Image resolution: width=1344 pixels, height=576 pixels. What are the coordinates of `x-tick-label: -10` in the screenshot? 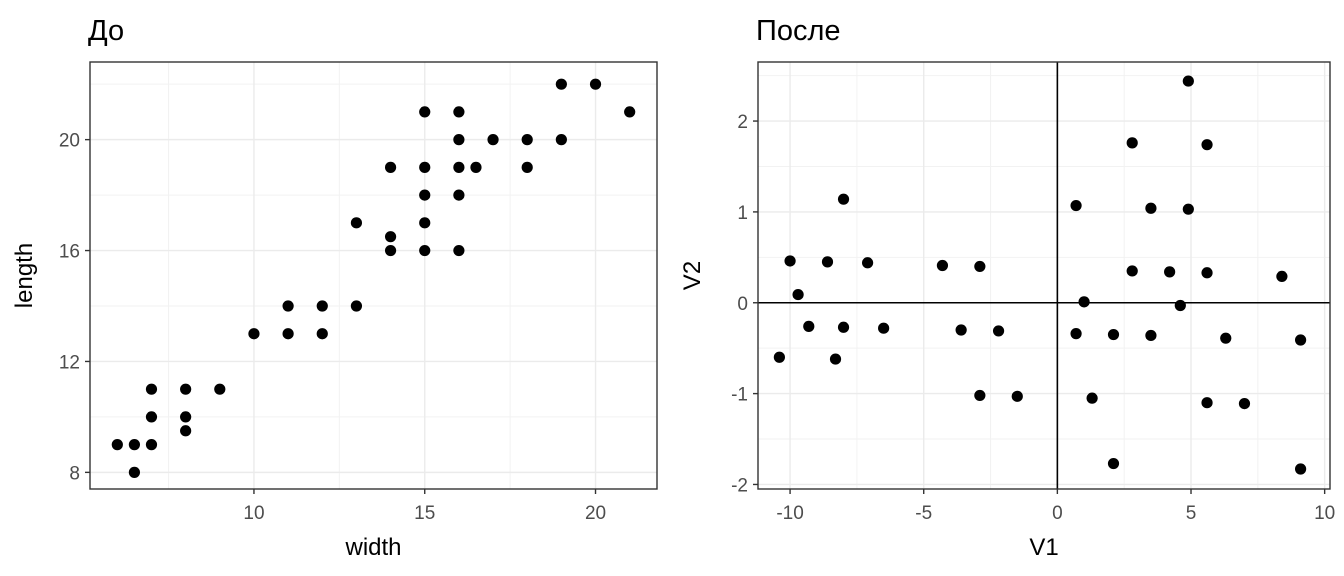 It's located at (789, 513).